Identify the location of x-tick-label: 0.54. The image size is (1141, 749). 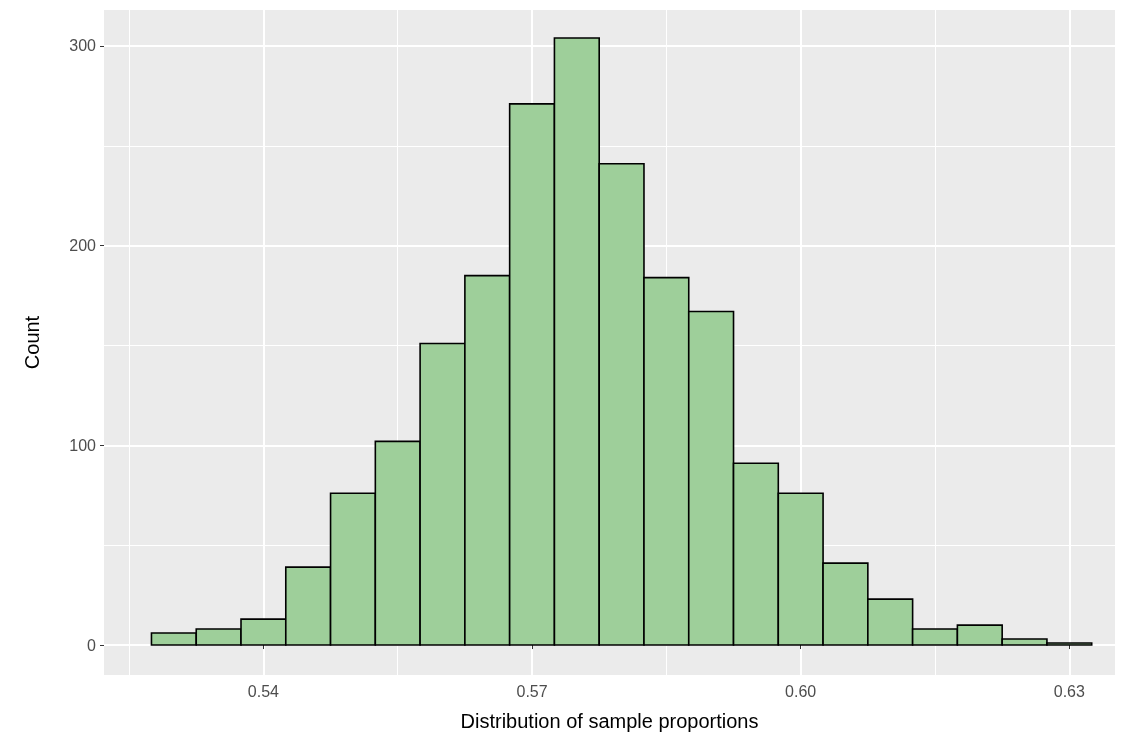
(263, 691).